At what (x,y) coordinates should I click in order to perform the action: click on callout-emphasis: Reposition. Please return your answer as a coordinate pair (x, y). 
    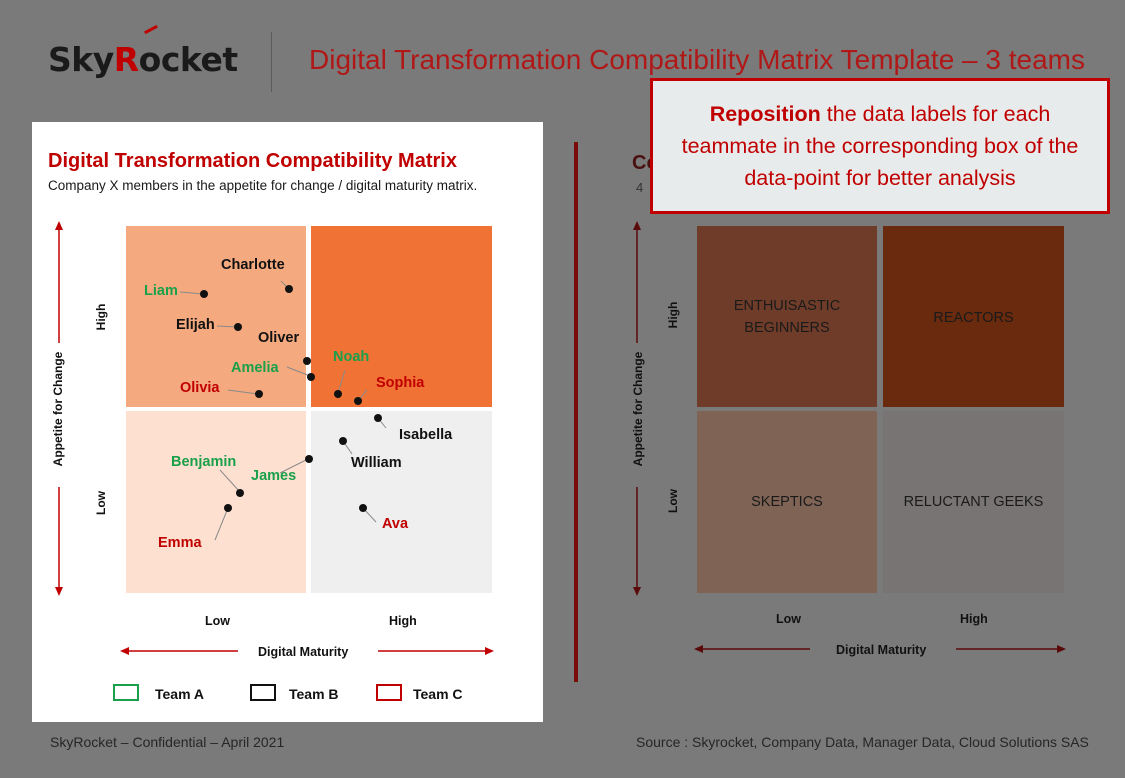
    Looking at the image, I should click on (765, 114).